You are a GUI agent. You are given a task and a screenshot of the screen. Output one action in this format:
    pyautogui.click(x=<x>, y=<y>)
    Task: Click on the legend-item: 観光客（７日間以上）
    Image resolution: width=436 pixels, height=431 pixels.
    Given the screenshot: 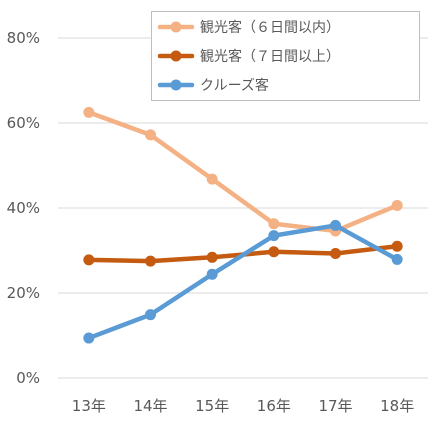 What is the action you would take?
    pyautogui.click(x=248, y=56)
    